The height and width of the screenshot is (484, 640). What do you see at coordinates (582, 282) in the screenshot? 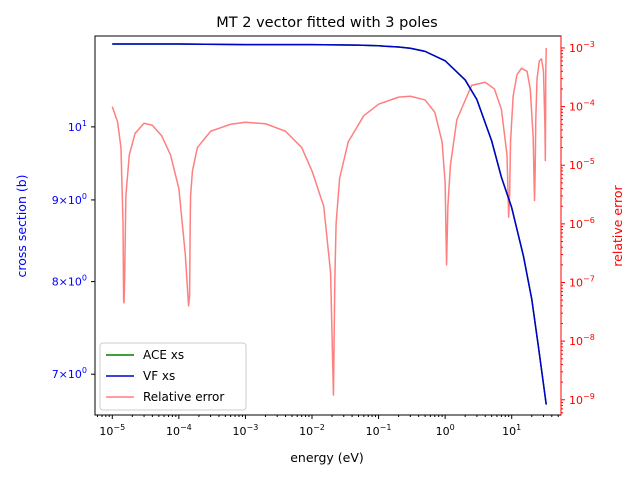
I see `y-right-tick-label: 10⁻⁷` at bounding box center [582, 282].